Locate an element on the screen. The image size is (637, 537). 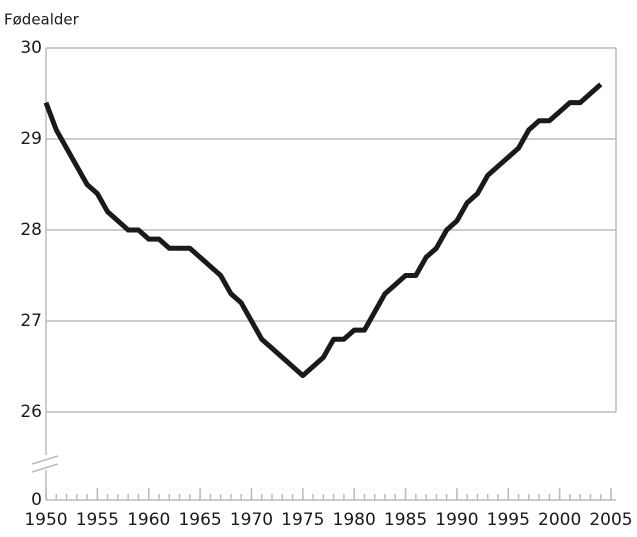
y-tick-label: 26 is located at coordinates (31, 412).